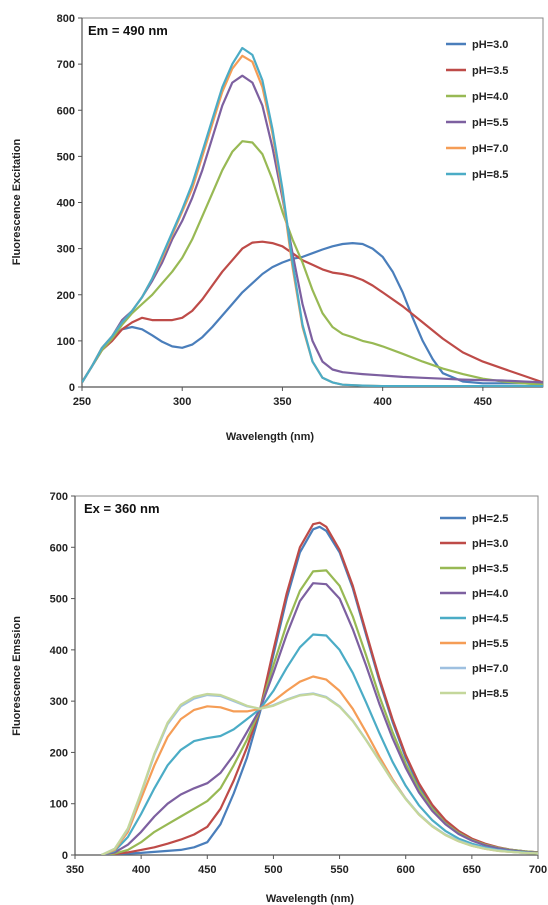  What do you see at coordinates (490, 519) in the screenshot?
I see `legend-label: pH=2.5` at bounding box center [490, 519].